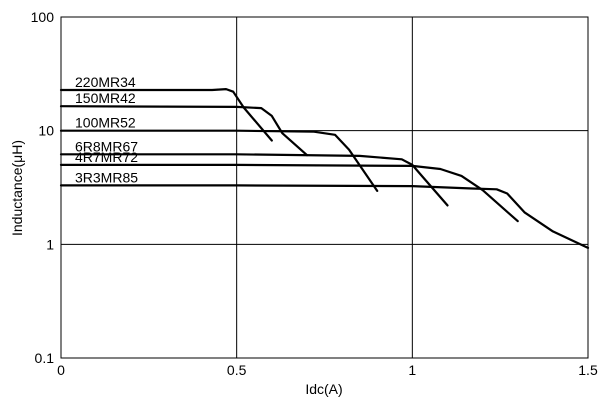 This screenshot has height=401, width=602. I want to click on series-label-150mr42: 150MR42, so click(105, 98).